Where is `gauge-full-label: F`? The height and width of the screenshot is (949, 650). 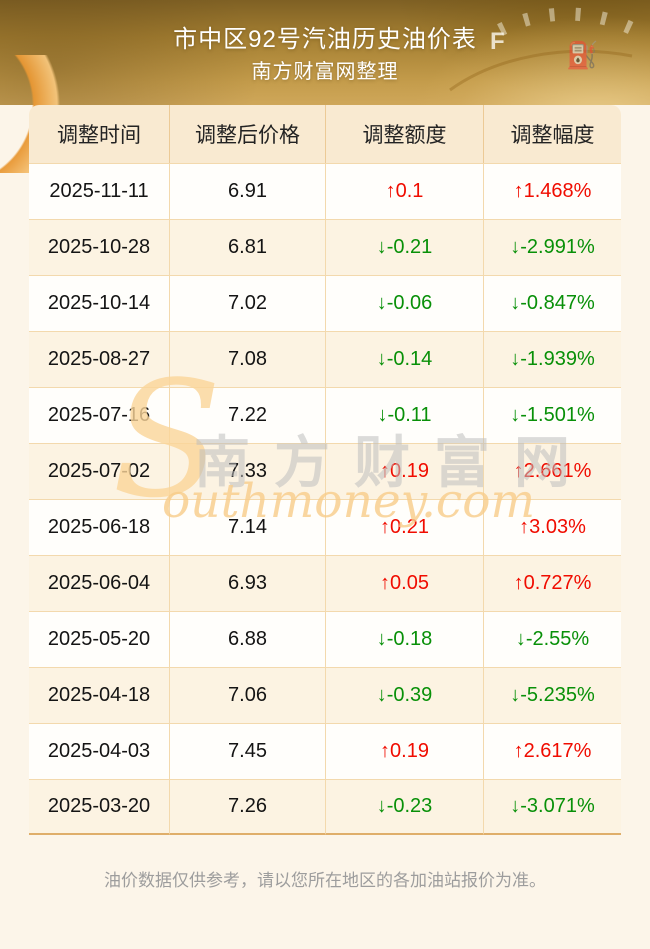 gauge-full-label: F is located at coordinates (497, 41).